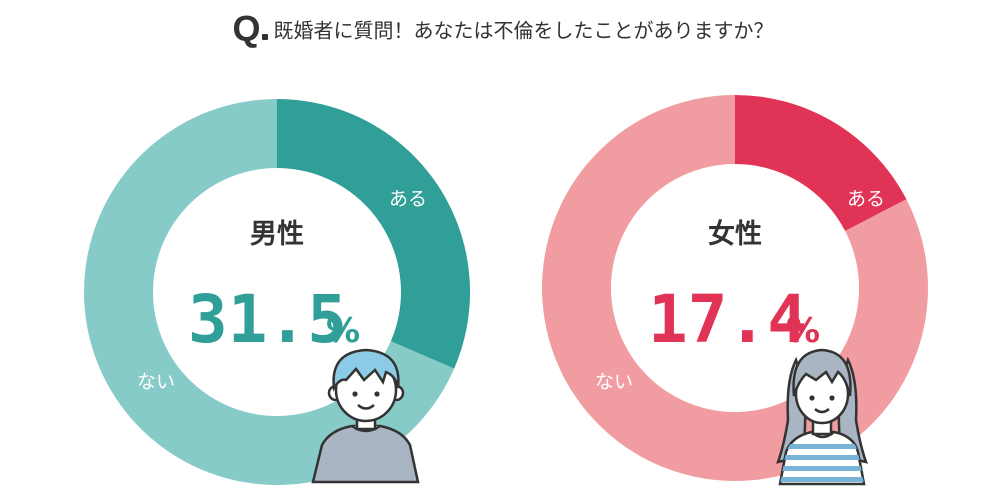 The height and width of the screenshot is (495, 1006). Describe the element at coordinates (614, 382) in the screenshot. I see `female-label-no: ない` at that location.